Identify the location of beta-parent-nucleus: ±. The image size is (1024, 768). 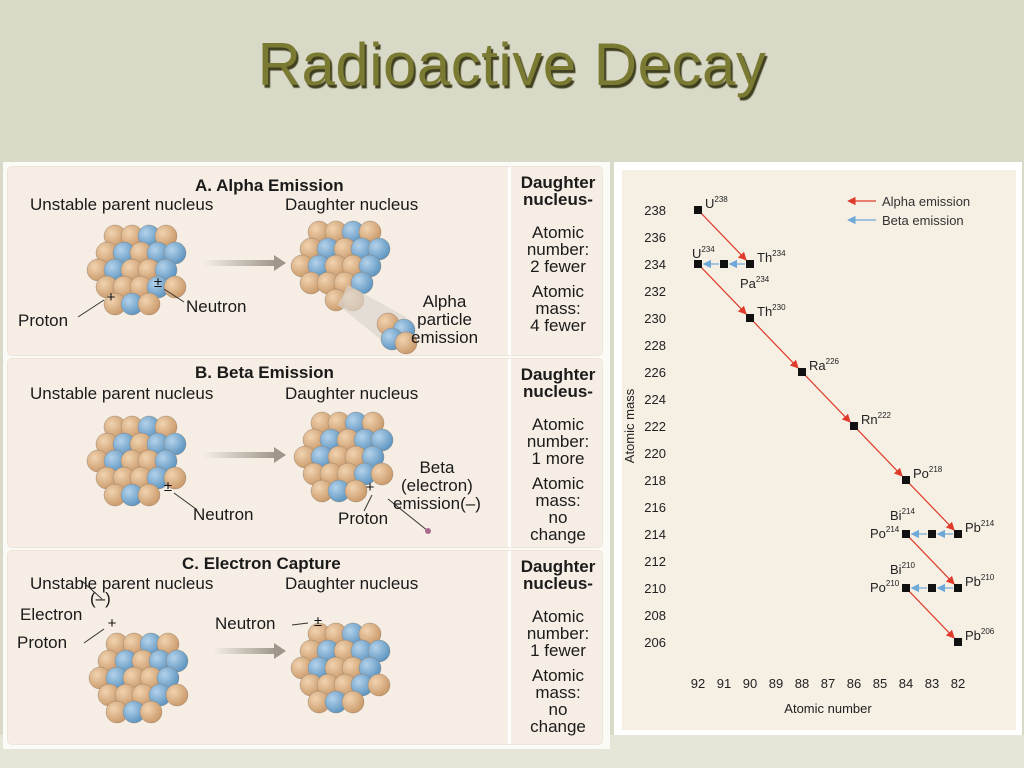
(141, 462).